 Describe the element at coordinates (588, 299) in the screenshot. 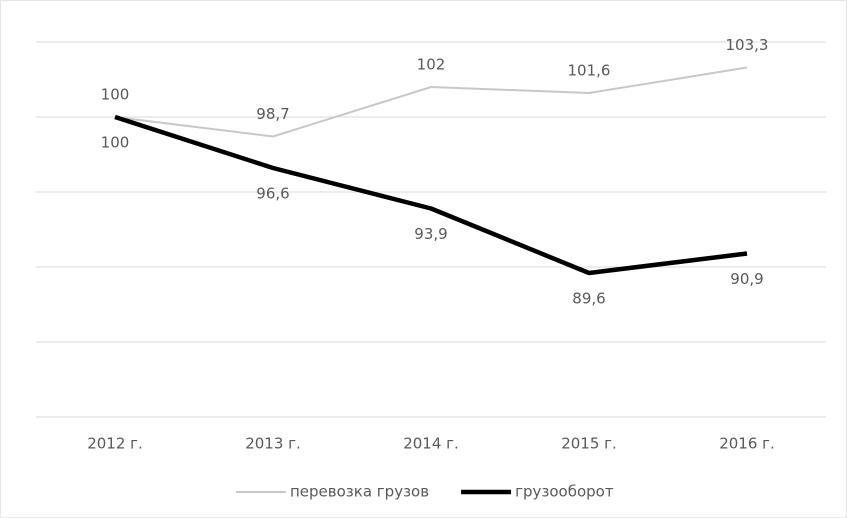

I see `data-label: 89,6` at that location.